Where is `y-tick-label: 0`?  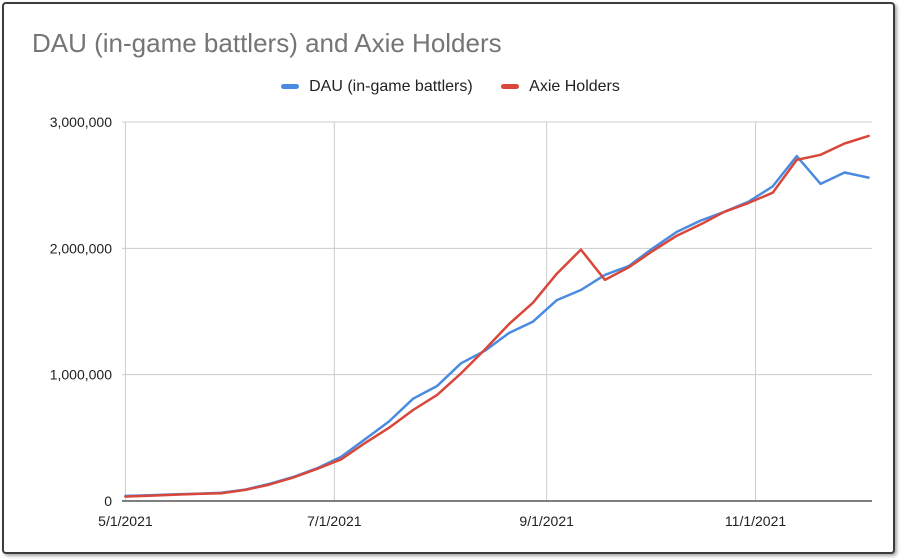 y-tick-label: 0 is located at coordinates (108, 501).